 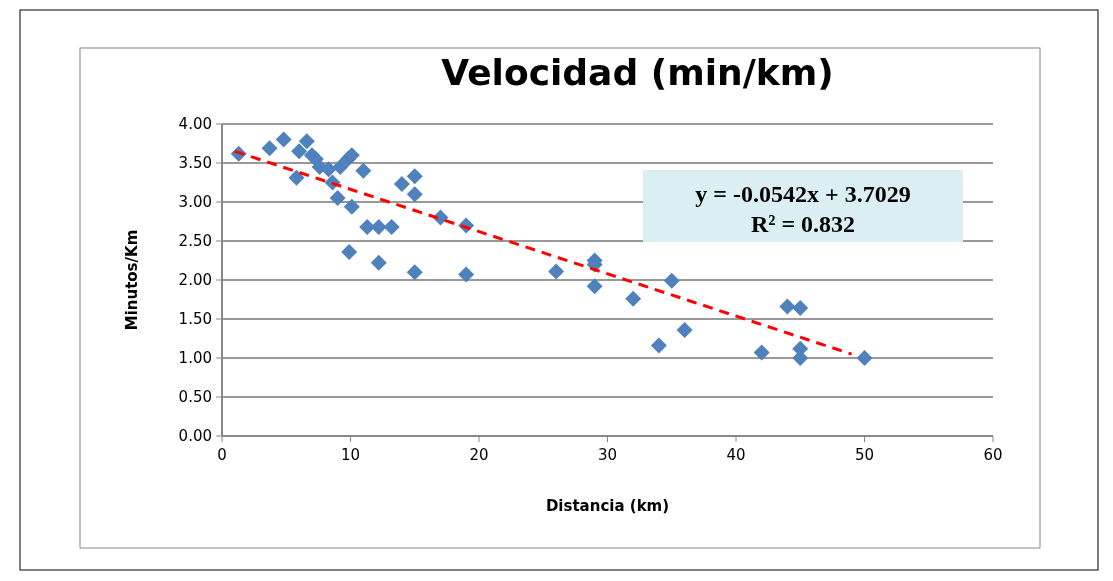 What do you see at coordinates (195, 358) in the screenshot?
I see `y-tick-label: 1.00` at bounding box center [195, 358].